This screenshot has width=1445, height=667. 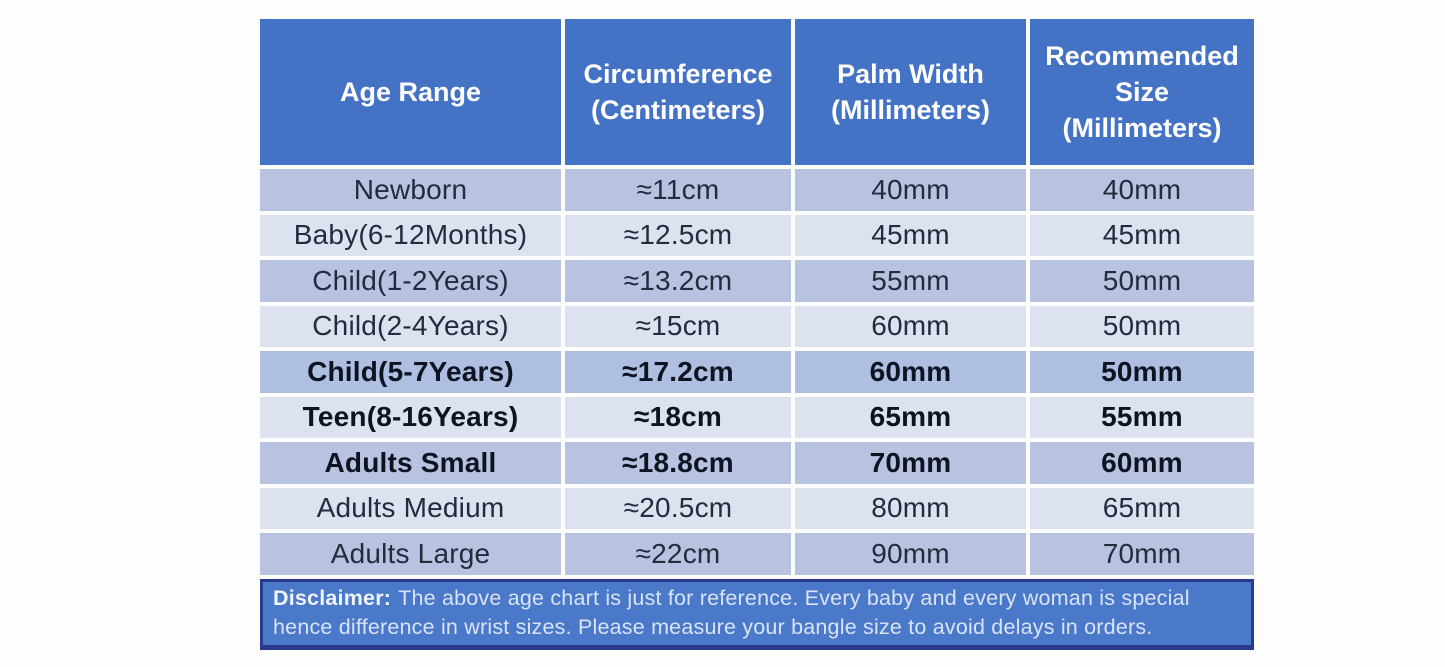 What do you see at coordinates (332, 597) in the screenshot?
I see `disclaimer-label: Disclaimer:` at bounding box center [332, 597].